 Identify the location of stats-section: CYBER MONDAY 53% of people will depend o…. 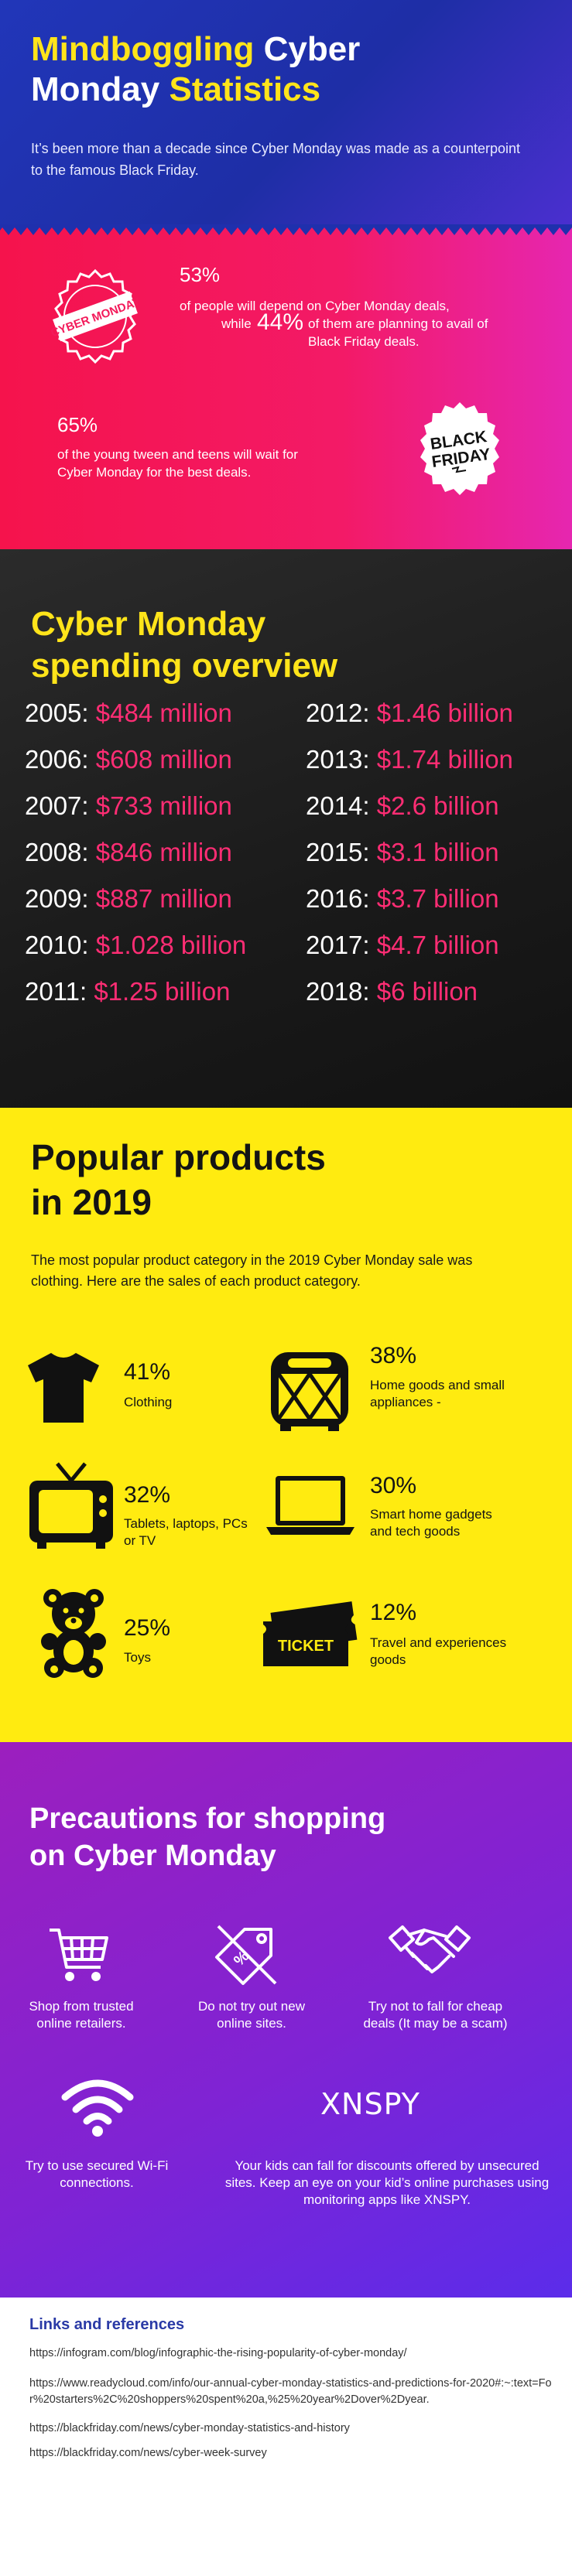
(286, 386).